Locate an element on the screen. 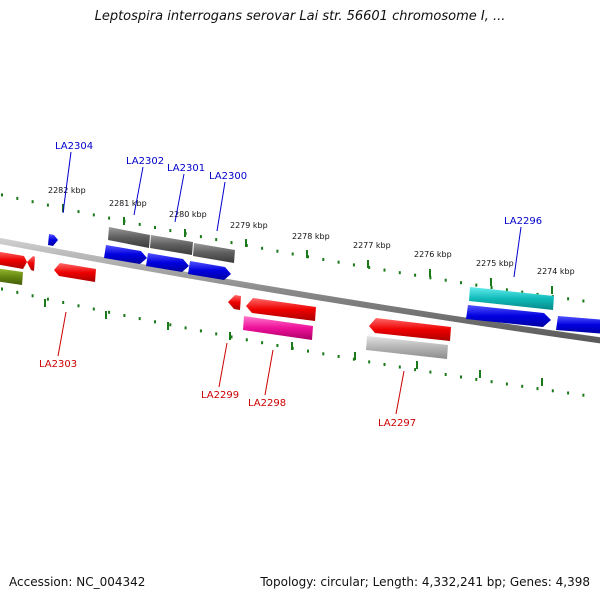 This screenshot has width=600, height=600. feature-LA2296-cds is located at coordinates (511, 298).